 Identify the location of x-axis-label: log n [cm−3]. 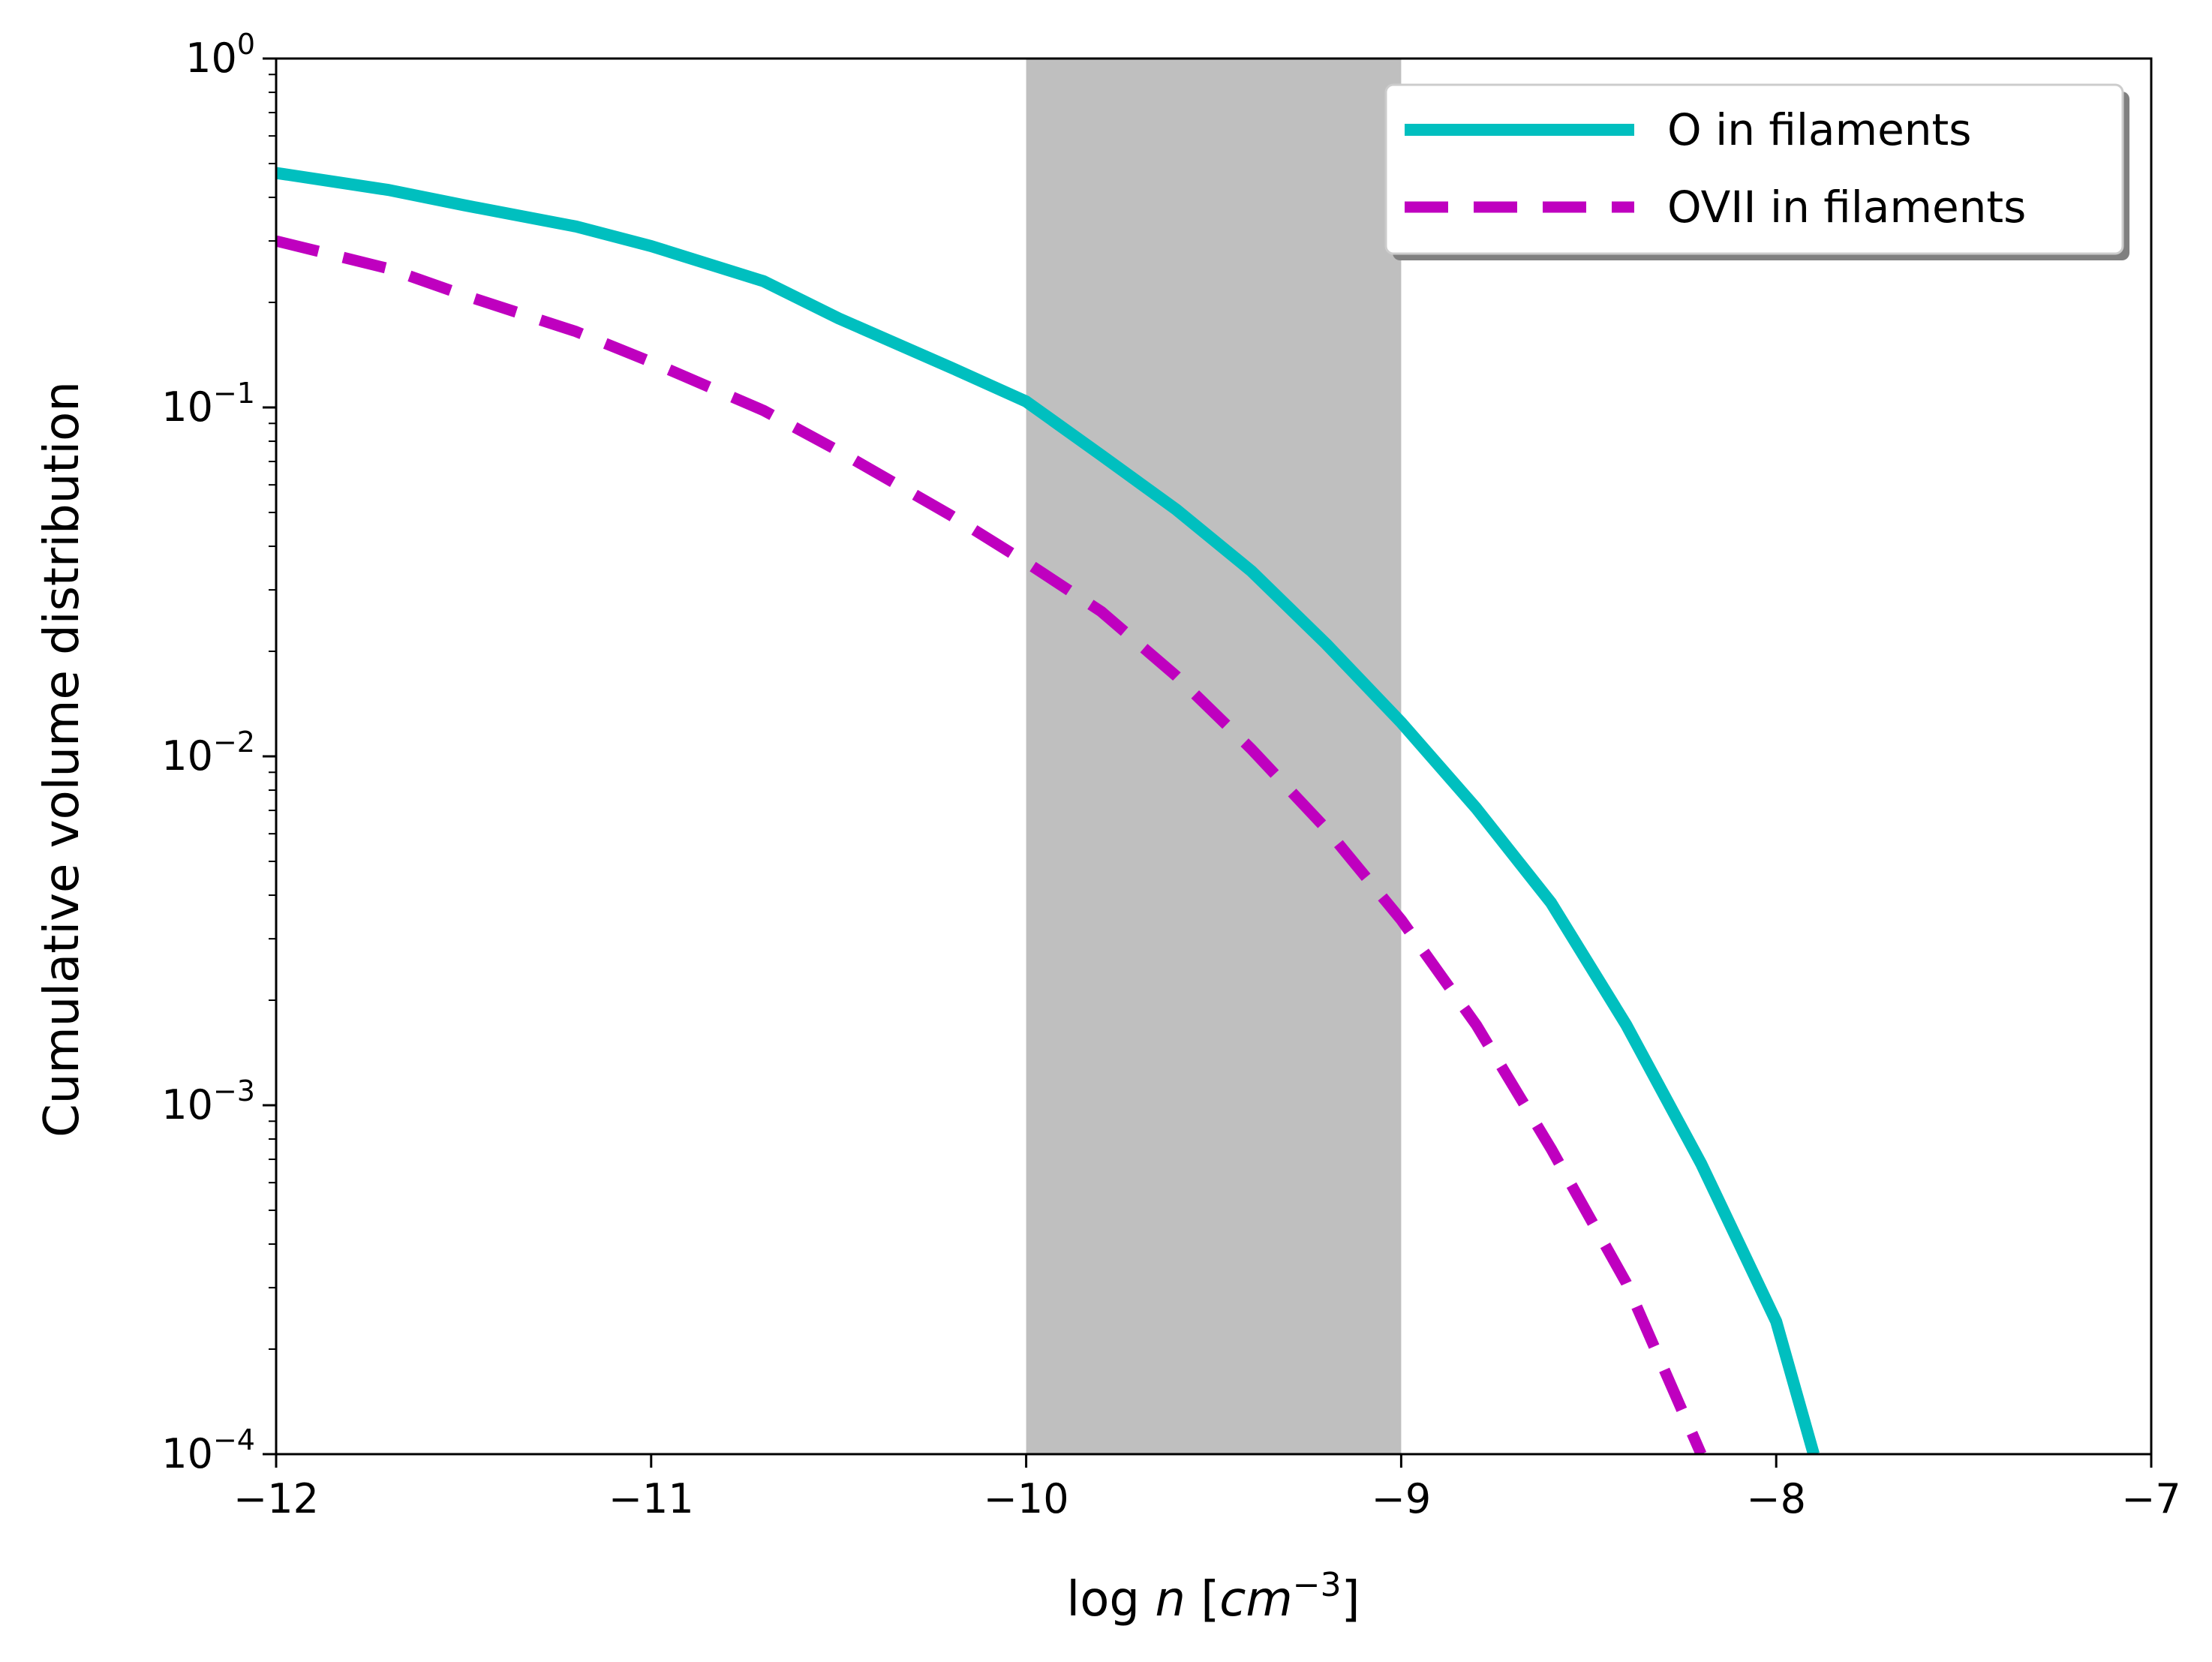
(1213, 1596).